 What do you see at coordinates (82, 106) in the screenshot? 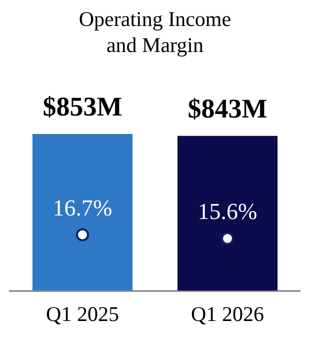
I see `data-label: $853M` at bounding box center [82, 106].